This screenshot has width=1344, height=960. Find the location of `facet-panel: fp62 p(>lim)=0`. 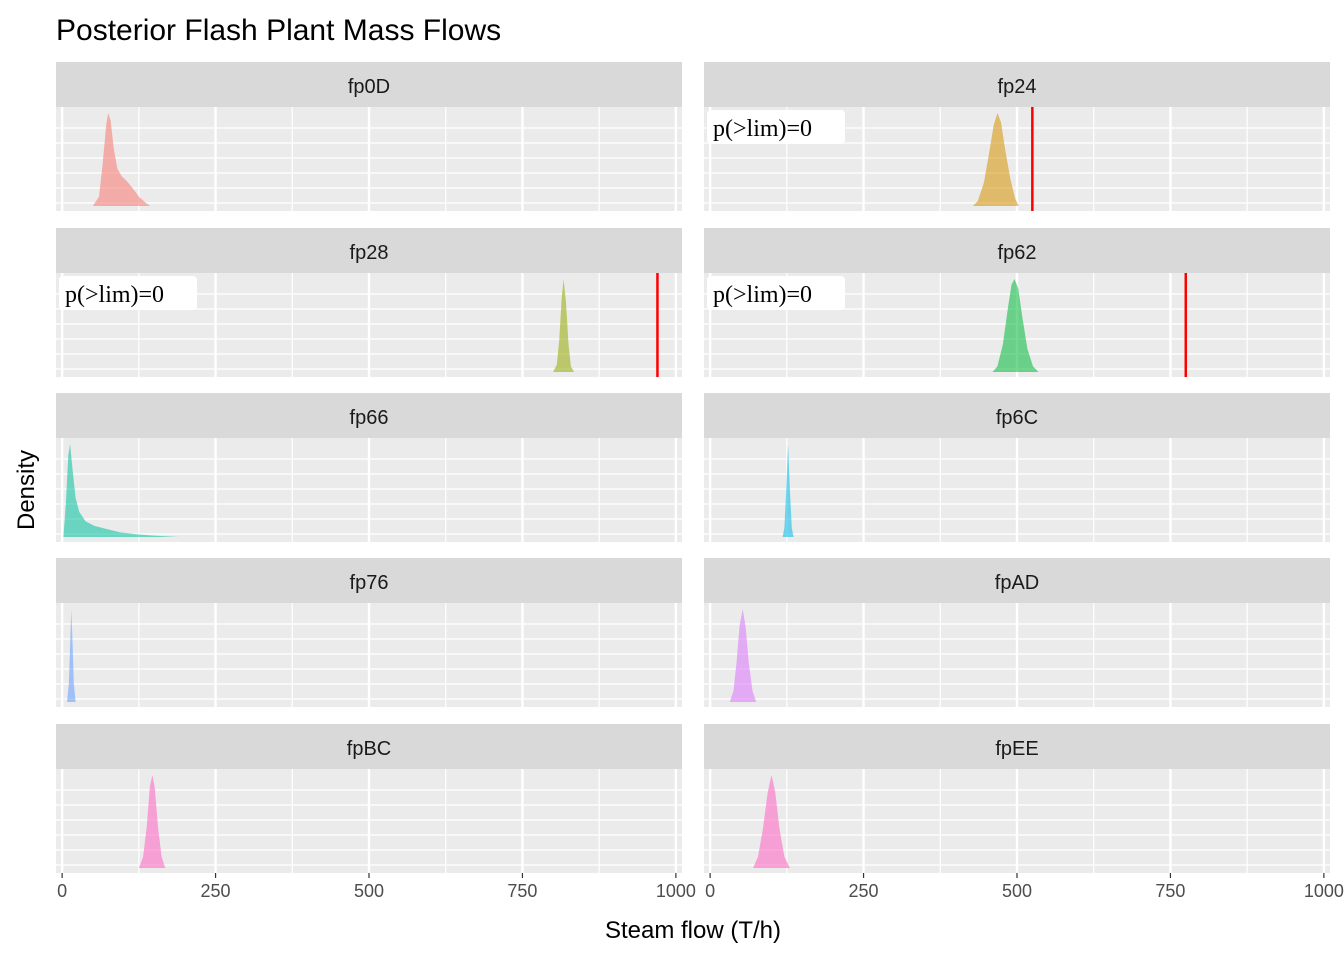

facet-panel: fp62 p(>lim)=0 is located at coordinates (1017, 302).